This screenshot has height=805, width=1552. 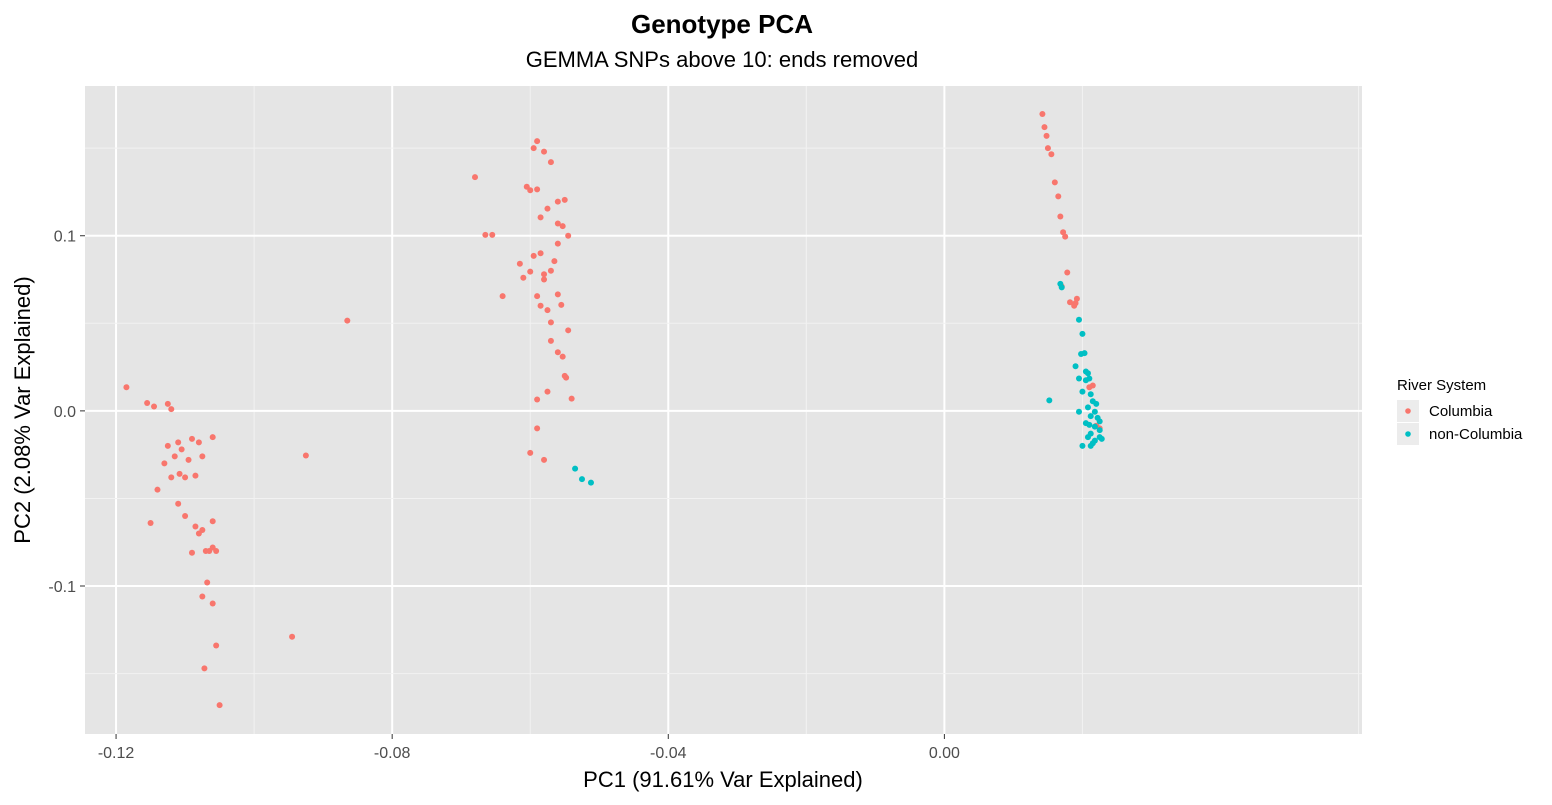 I want to click on x-tick-label: -0.04, so click(x=668, y=753).